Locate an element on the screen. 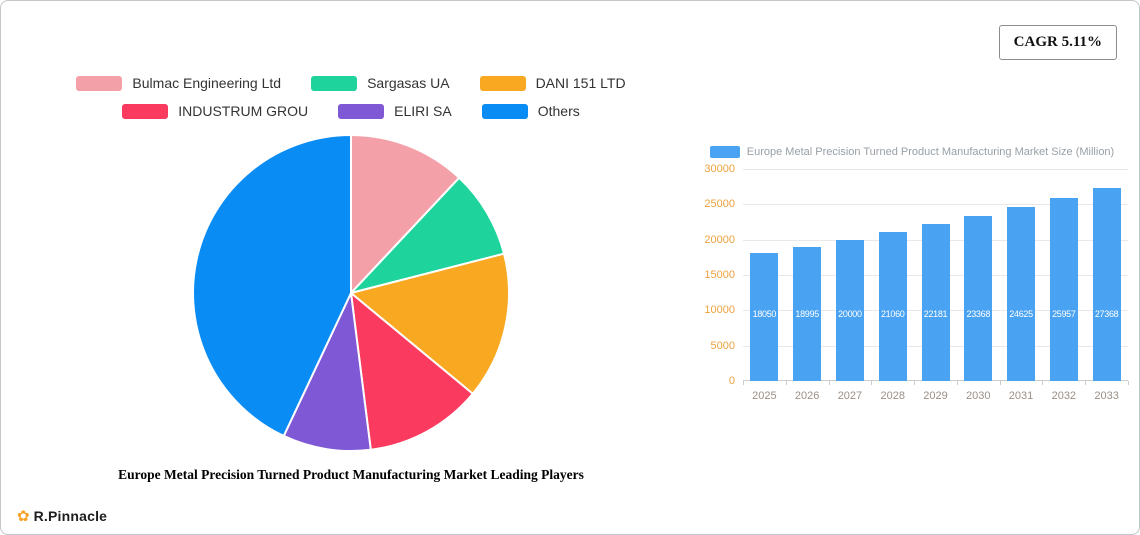 The width and height of the screenshot is (1140, 535). legend-label: Others is located at coordinates (558, 111).